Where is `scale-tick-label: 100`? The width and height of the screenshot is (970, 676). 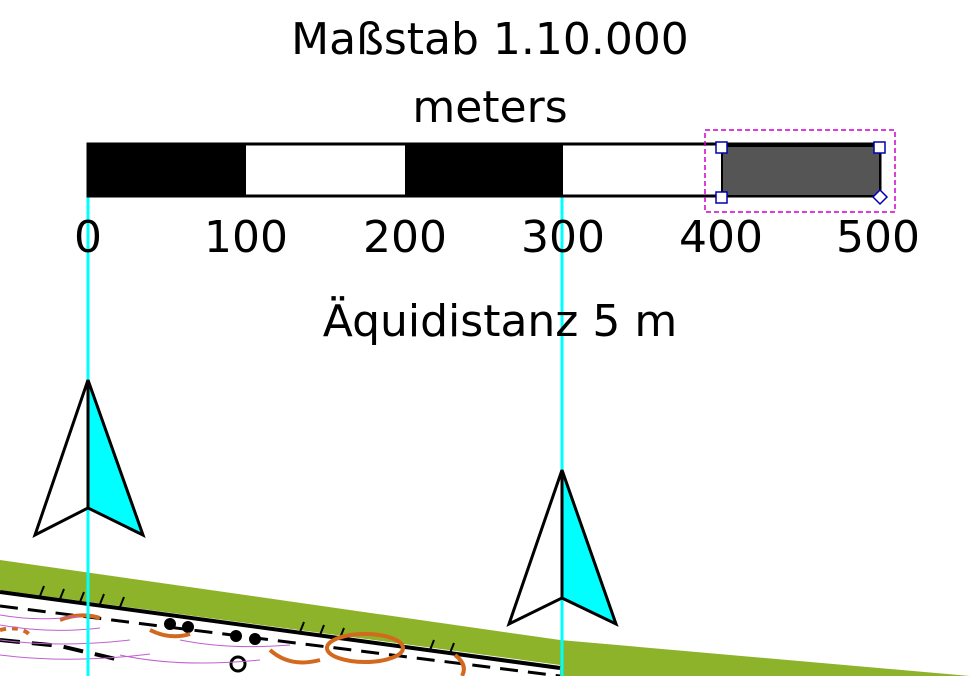
scale-tick-label: 100 is located at coordinates (246, 237).